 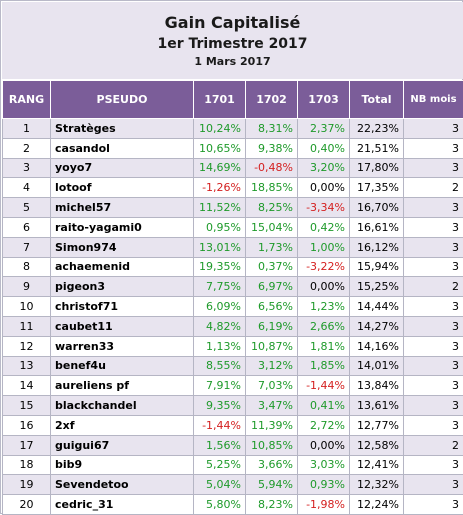 I want to click on cell-1702: -0,48%, so click(x=272, y=168).